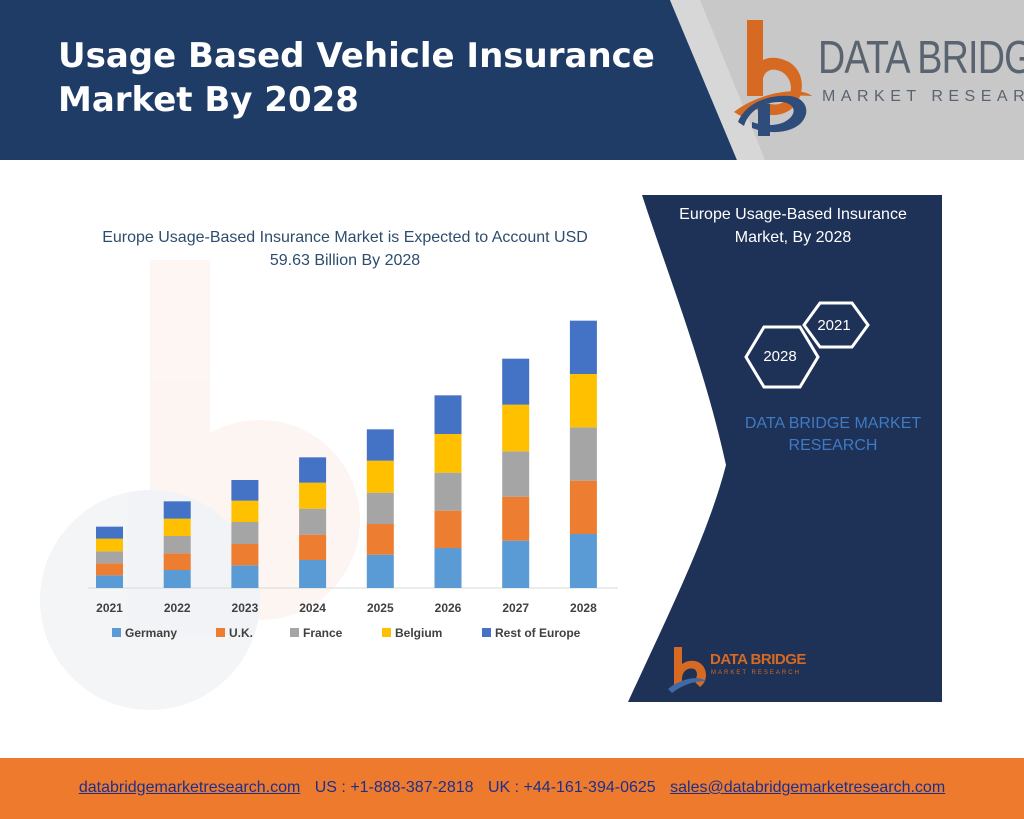  What do you see at coordinates (208, 100) in the screenshot?
I see `title-line-2: Market By 2028` at bounding box center [208, 100].